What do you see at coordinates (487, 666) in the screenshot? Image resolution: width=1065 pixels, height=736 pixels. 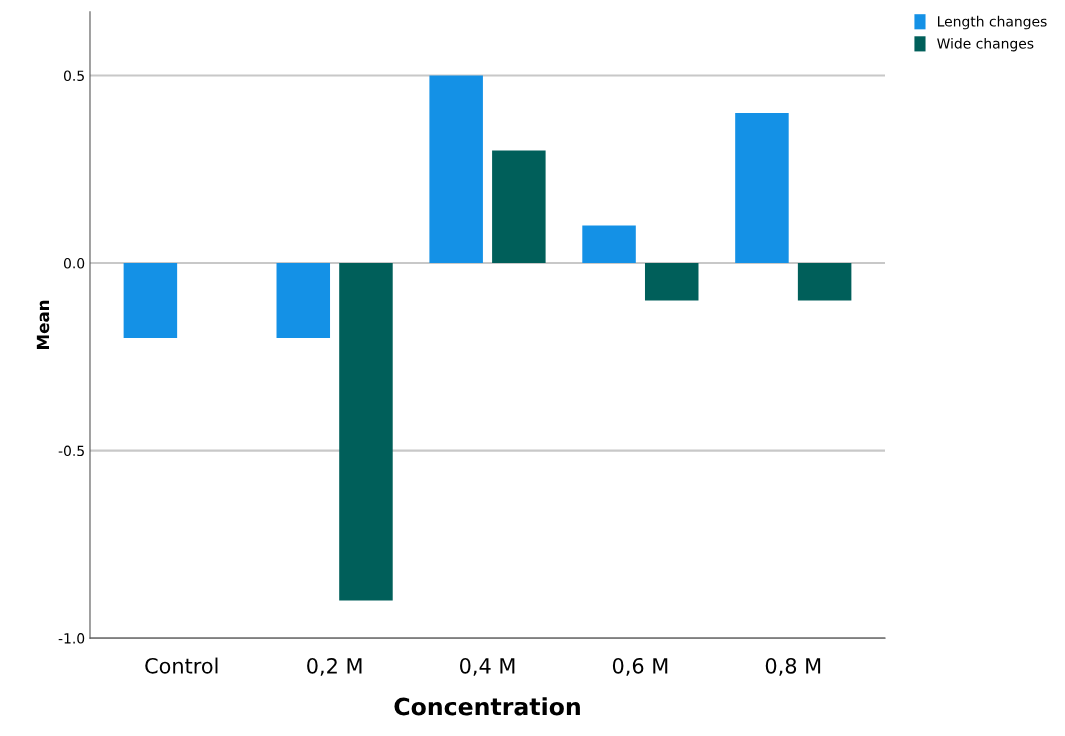 I see `x-tick-label: 0,4 M` at bounding box center [487, 666].